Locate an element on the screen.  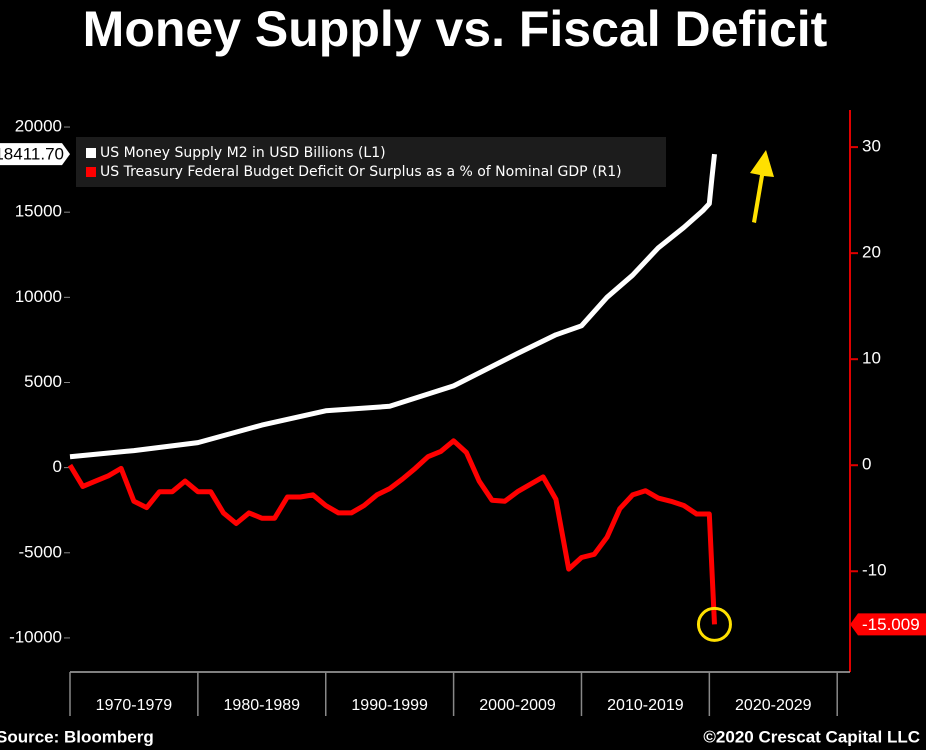
y2-tick-label: 10 is located at coordinates (871, 358).